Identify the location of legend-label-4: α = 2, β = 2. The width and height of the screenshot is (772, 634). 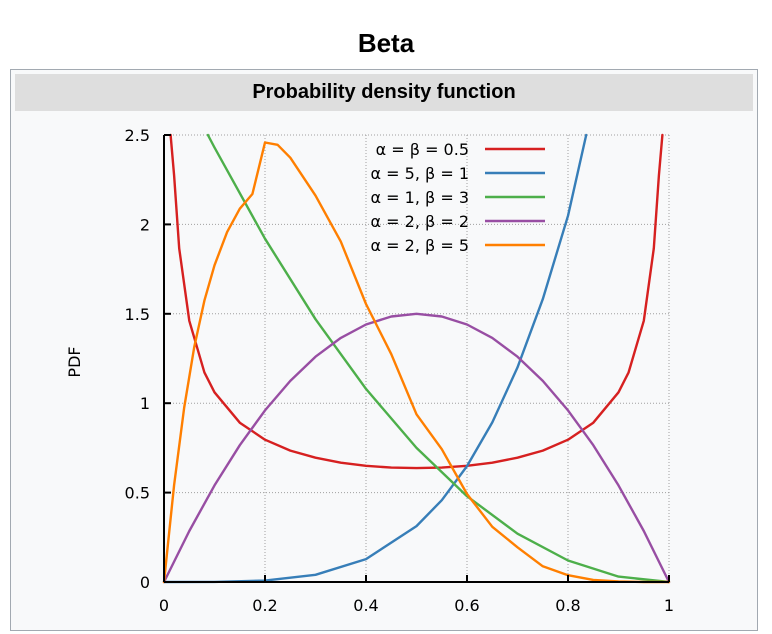
(420, 221).